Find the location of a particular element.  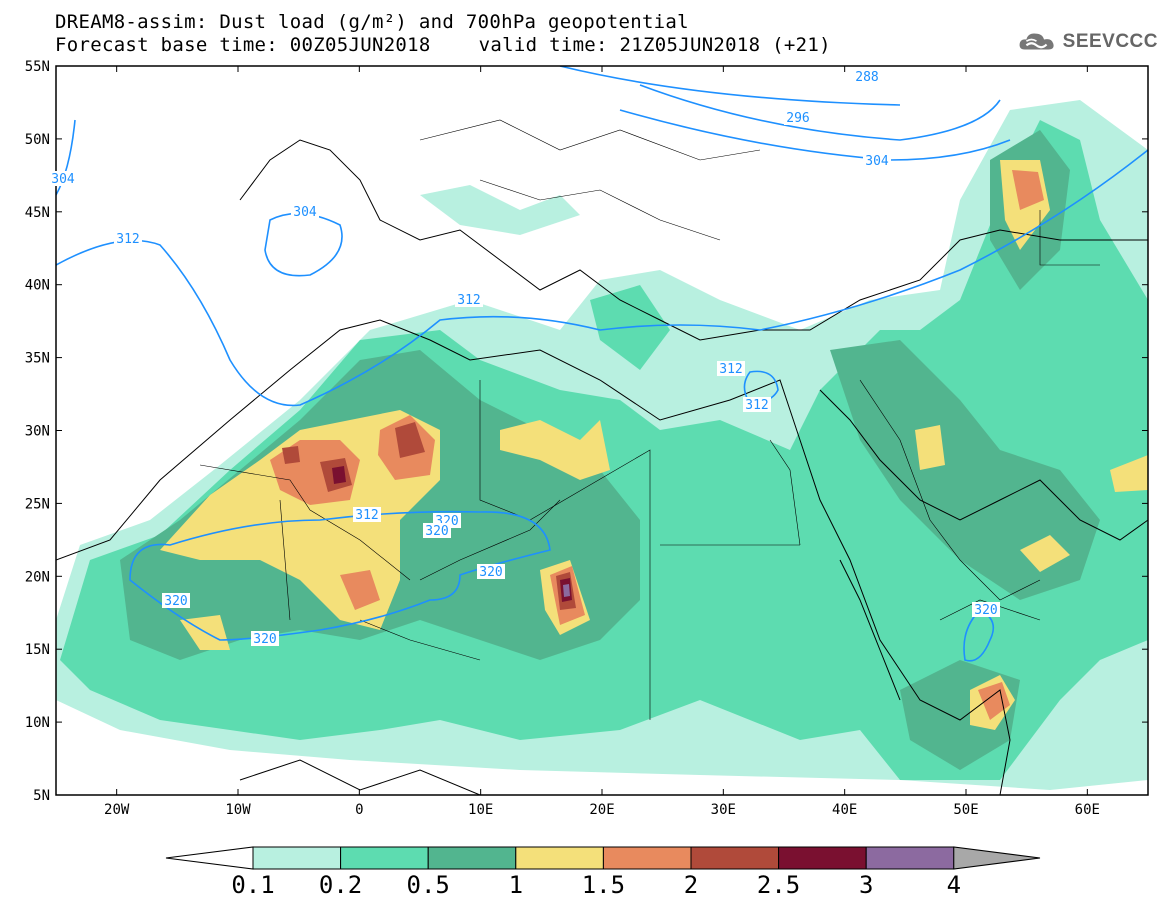

lat-label: 5N is located at coordinates (41, 796).